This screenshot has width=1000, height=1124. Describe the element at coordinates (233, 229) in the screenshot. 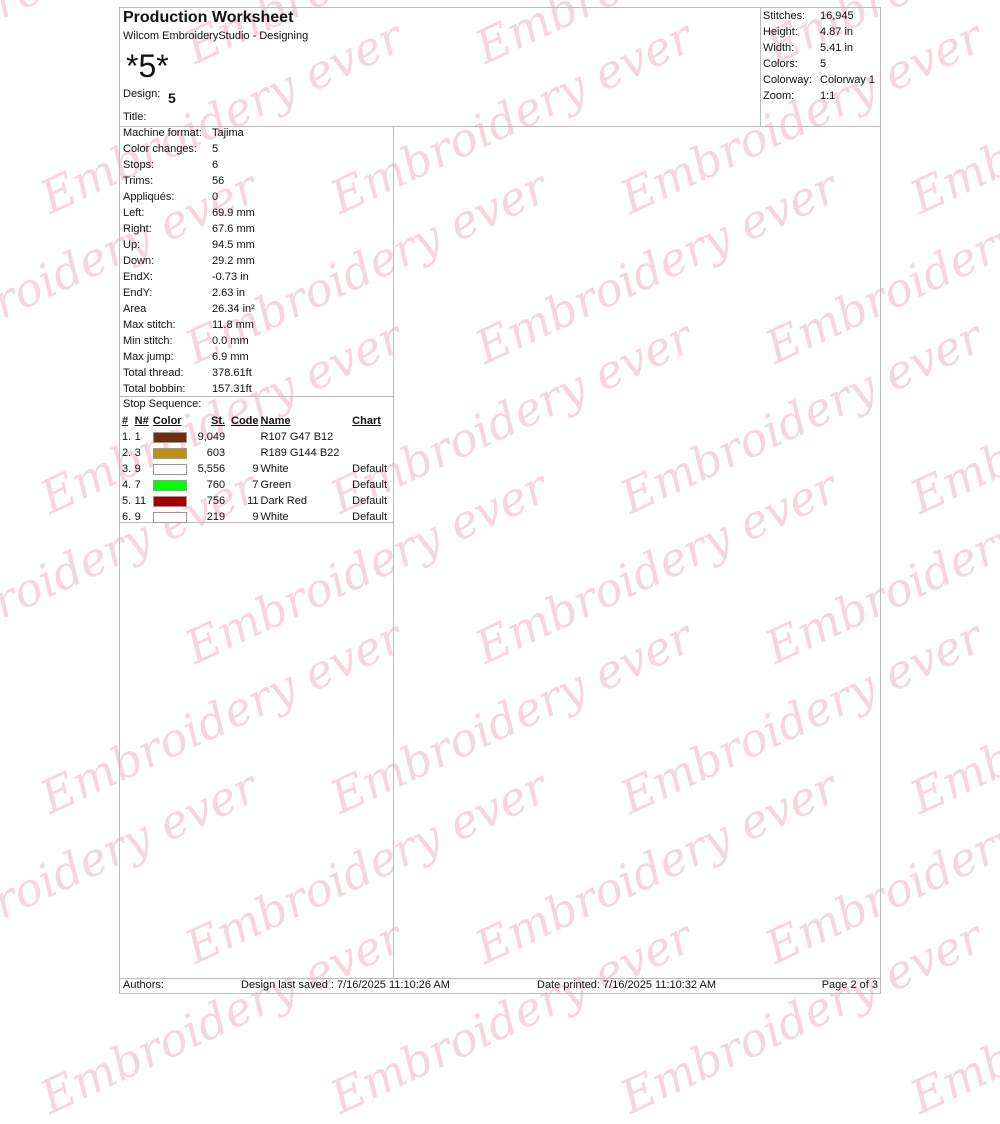

I see `stat-value: 67.6 mm` at that location.